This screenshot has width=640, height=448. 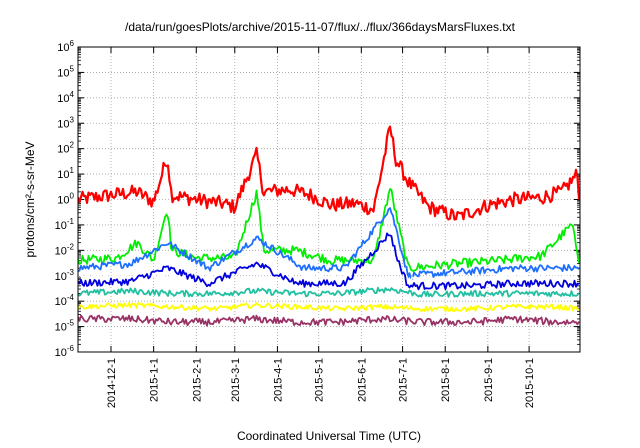 I want to click on x-tick-label: 2015-3-1, so click(x=236, y=380).